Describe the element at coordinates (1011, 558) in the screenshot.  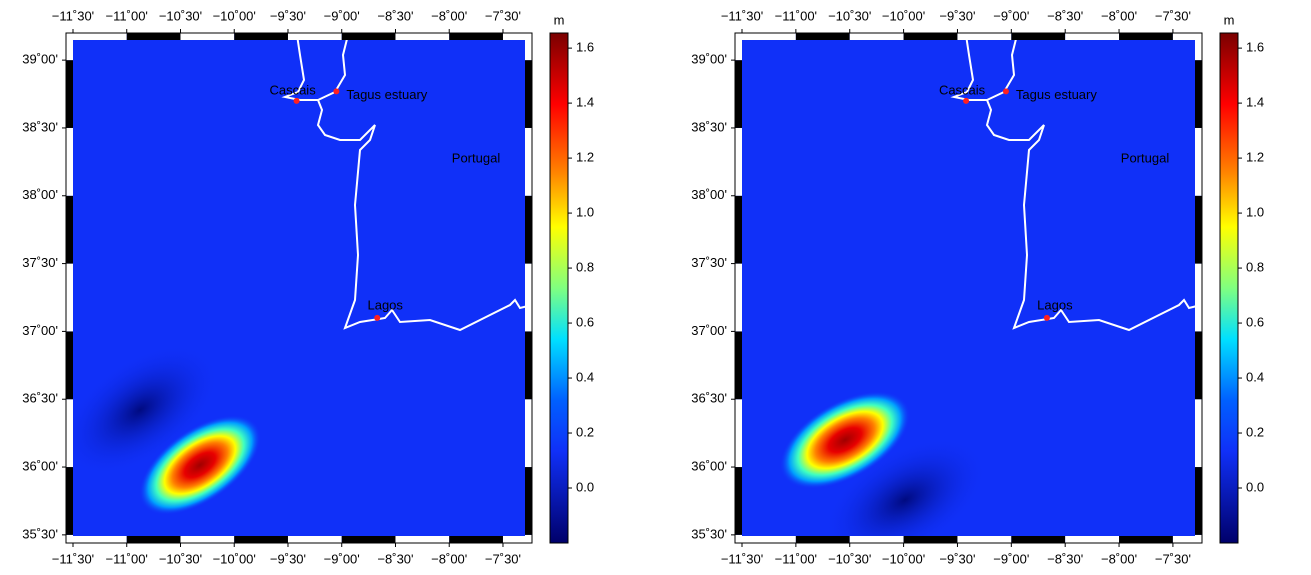
I see `x-tick-label: −9˚00'` at that location.